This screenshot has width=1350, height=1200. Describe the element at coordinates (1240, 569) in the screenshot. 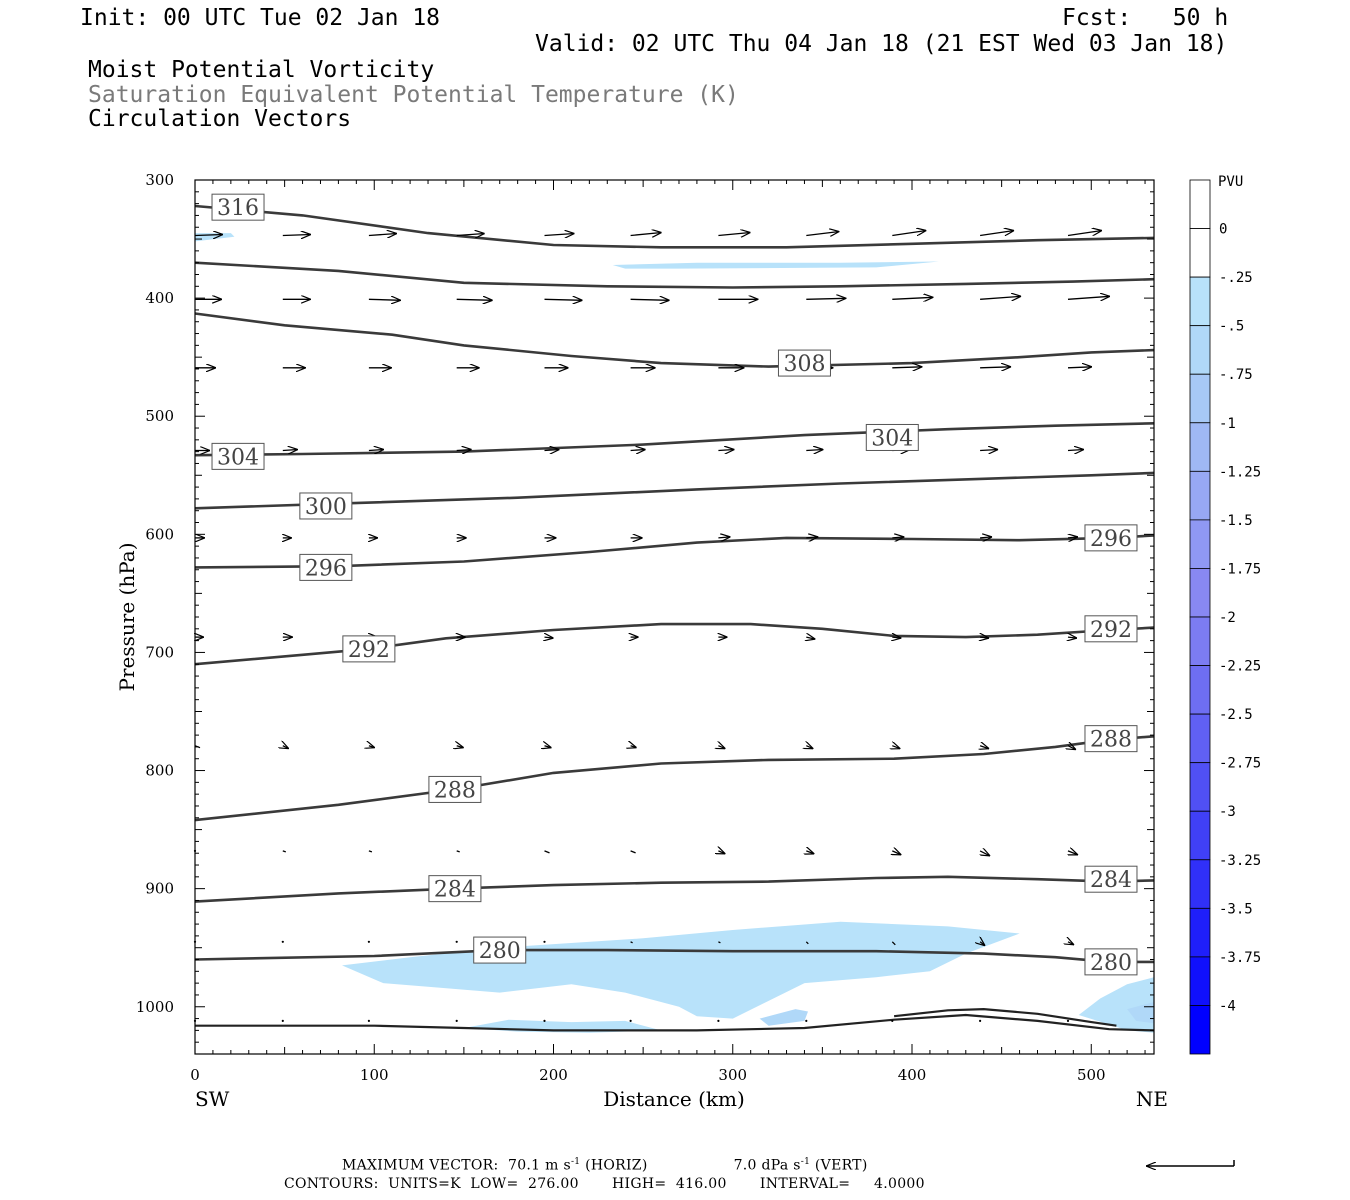

I see `colorbar-label: -1.75` at that location.